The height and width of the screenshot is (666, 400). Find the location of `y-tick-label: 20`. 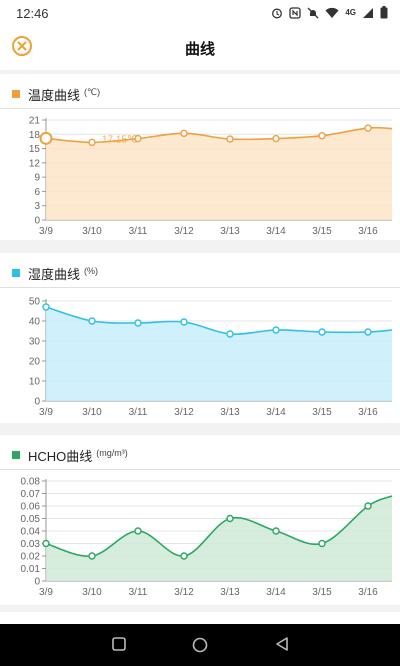

y-tick-label: 20 is located at coordinates (35, 362).